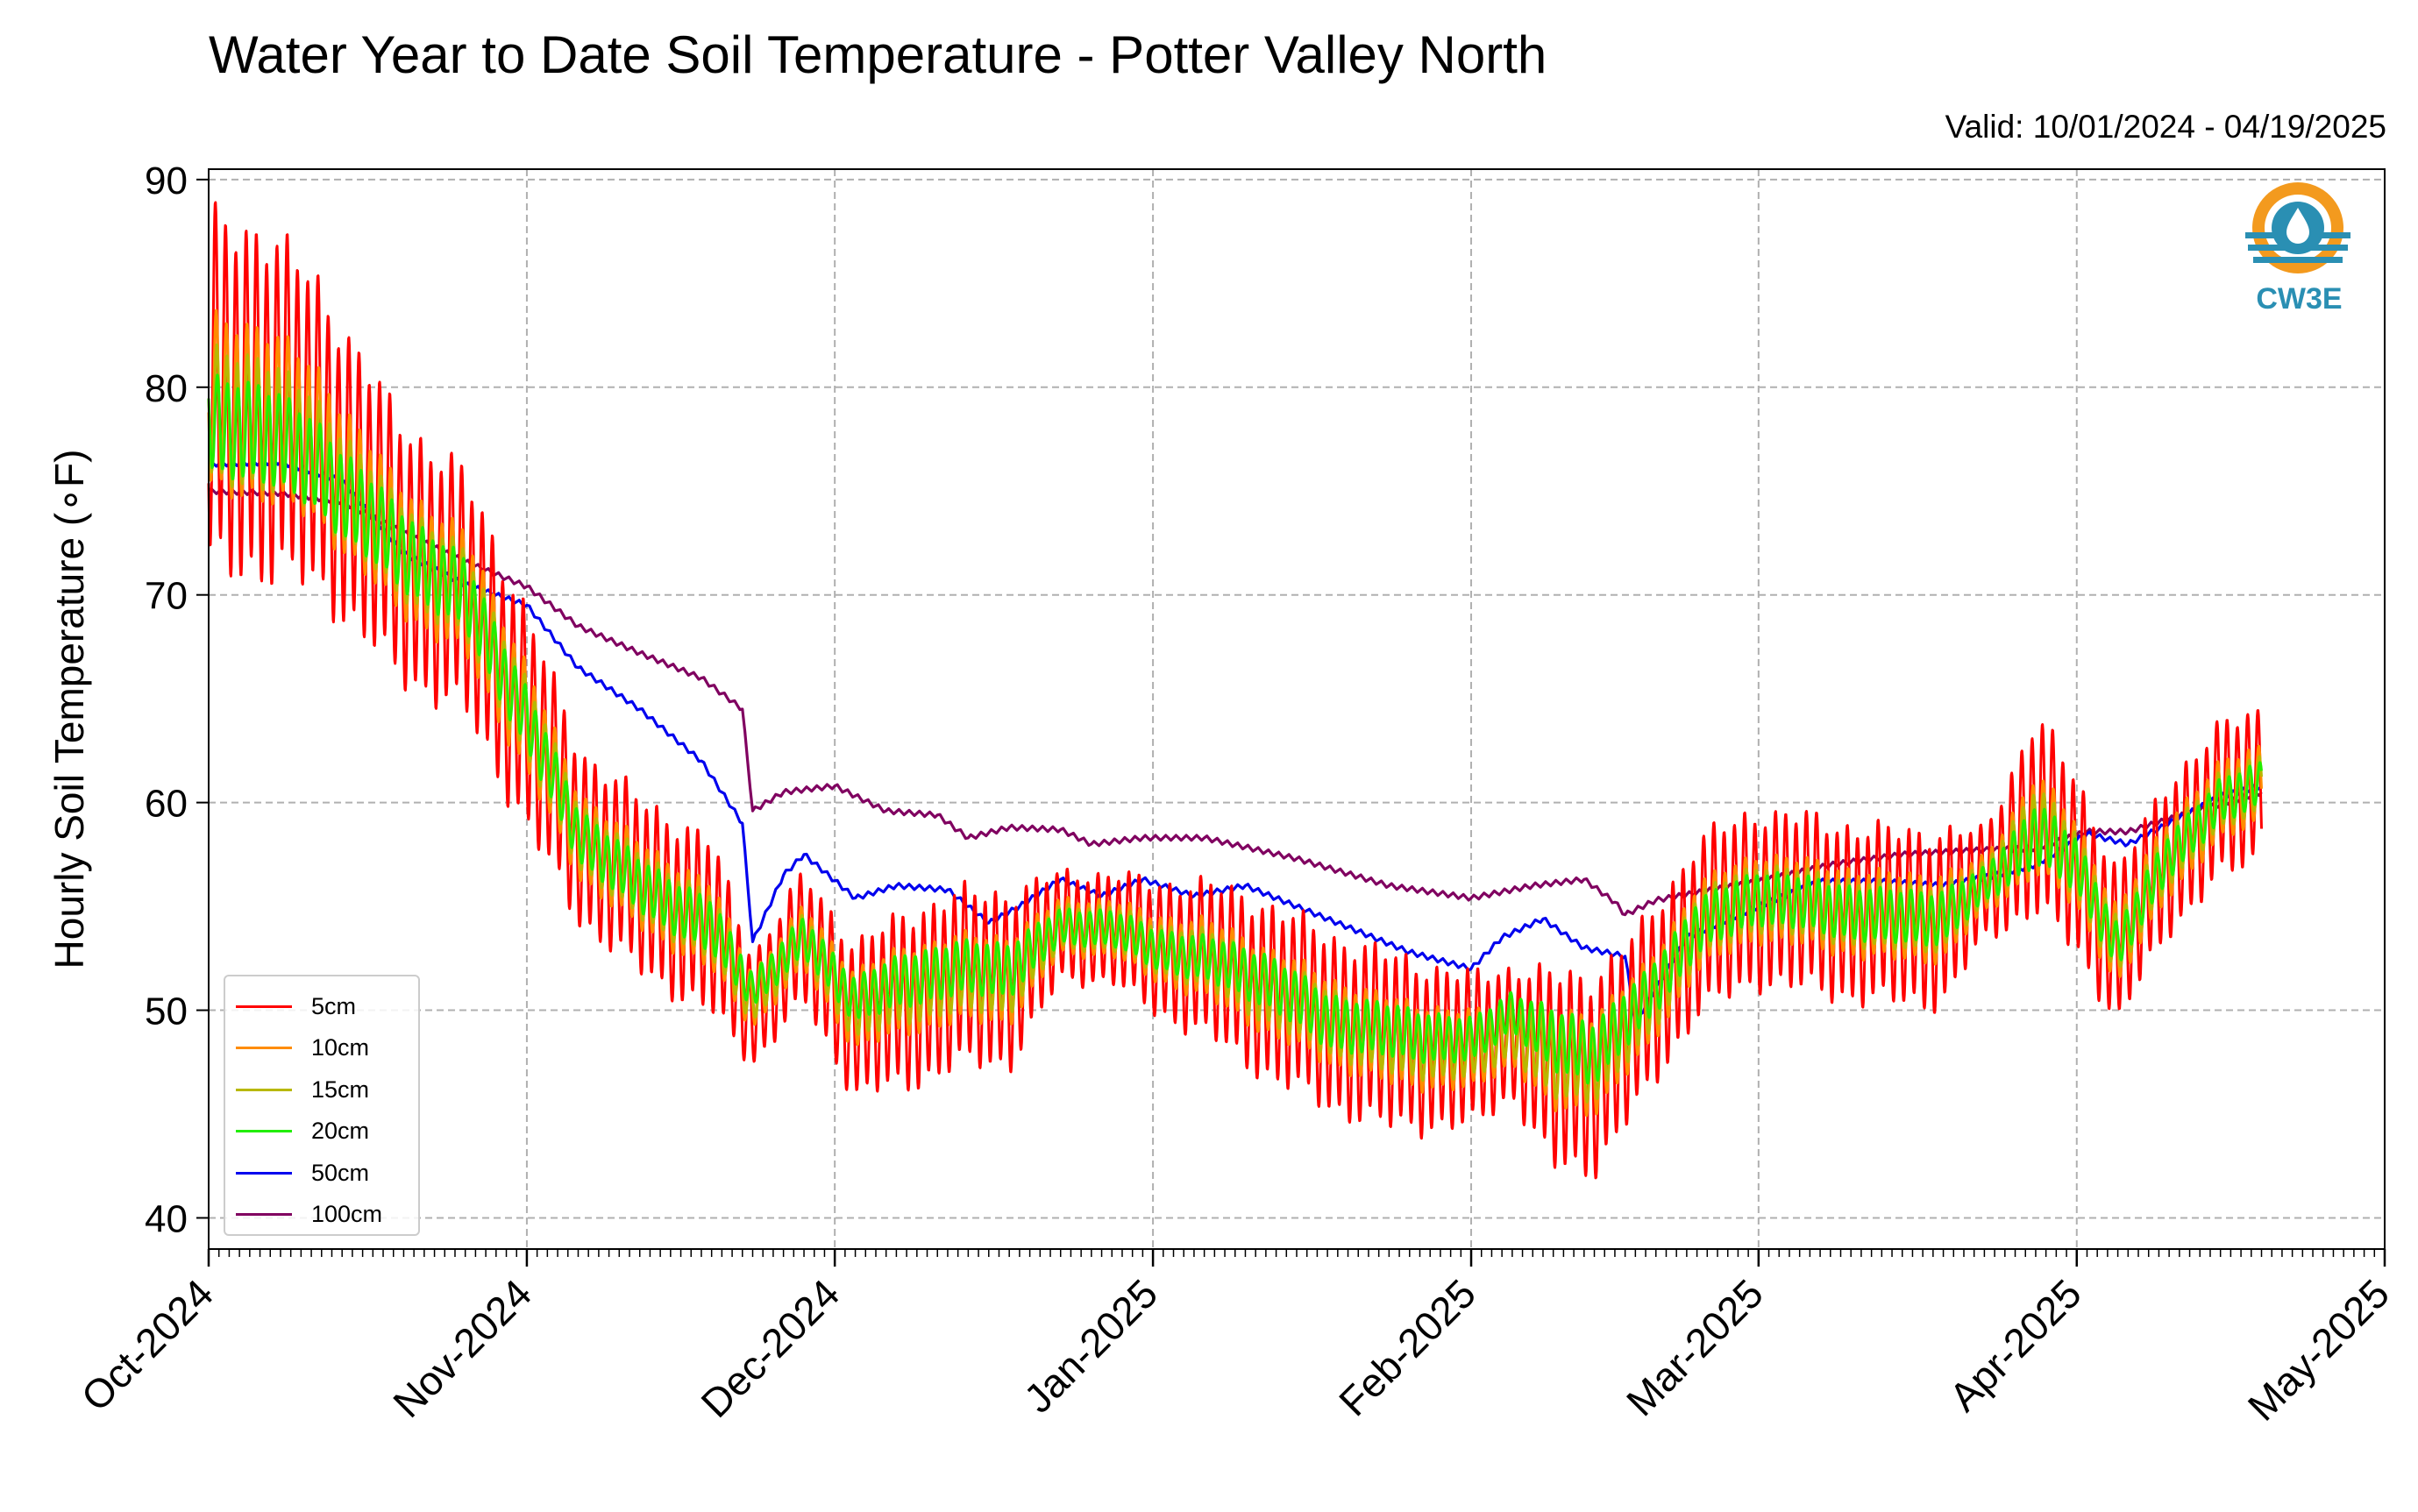 The image size is (2418, 1512). I want to click on legend-item-10cm: 10cm, so click(302, 1048).